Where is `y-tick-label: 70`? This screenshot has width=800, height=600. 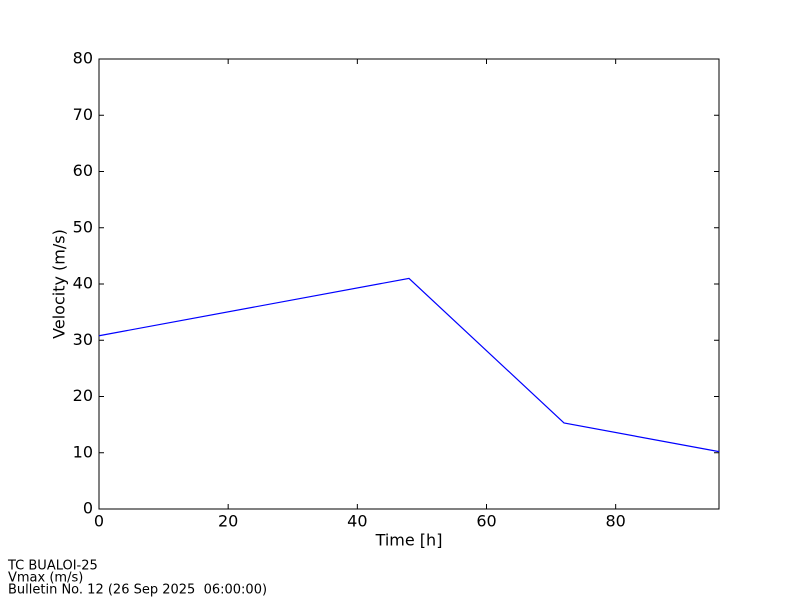 y-tick-label: 70 is located at coordinates (83, 114).